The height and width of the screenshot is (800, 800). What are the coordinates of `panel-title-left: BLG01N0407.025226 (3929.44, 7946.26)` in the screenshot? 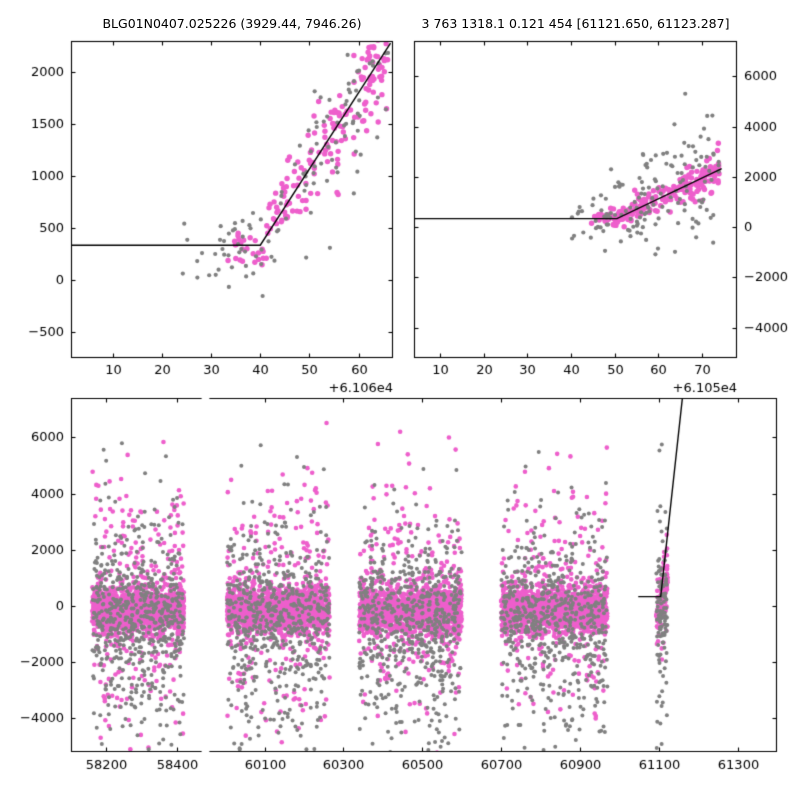 It's located at (232, 23).